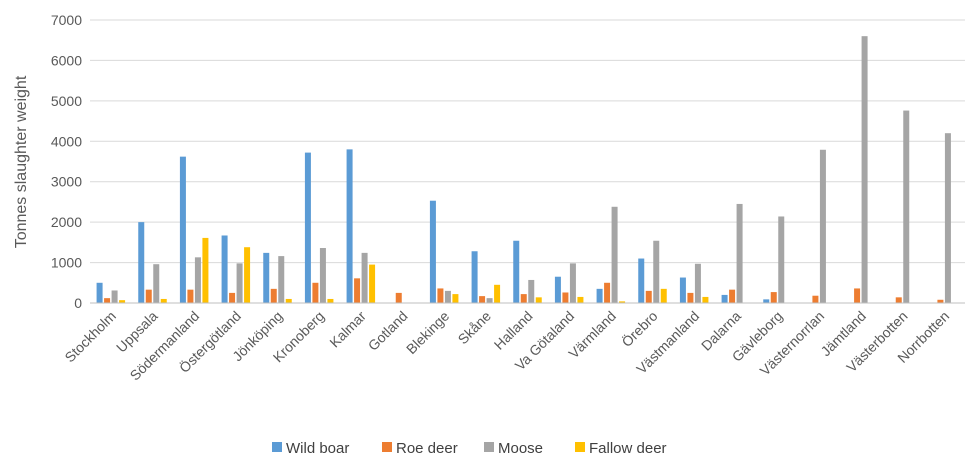  I want to click on y-tick-label: 7000, so click(66, 20).